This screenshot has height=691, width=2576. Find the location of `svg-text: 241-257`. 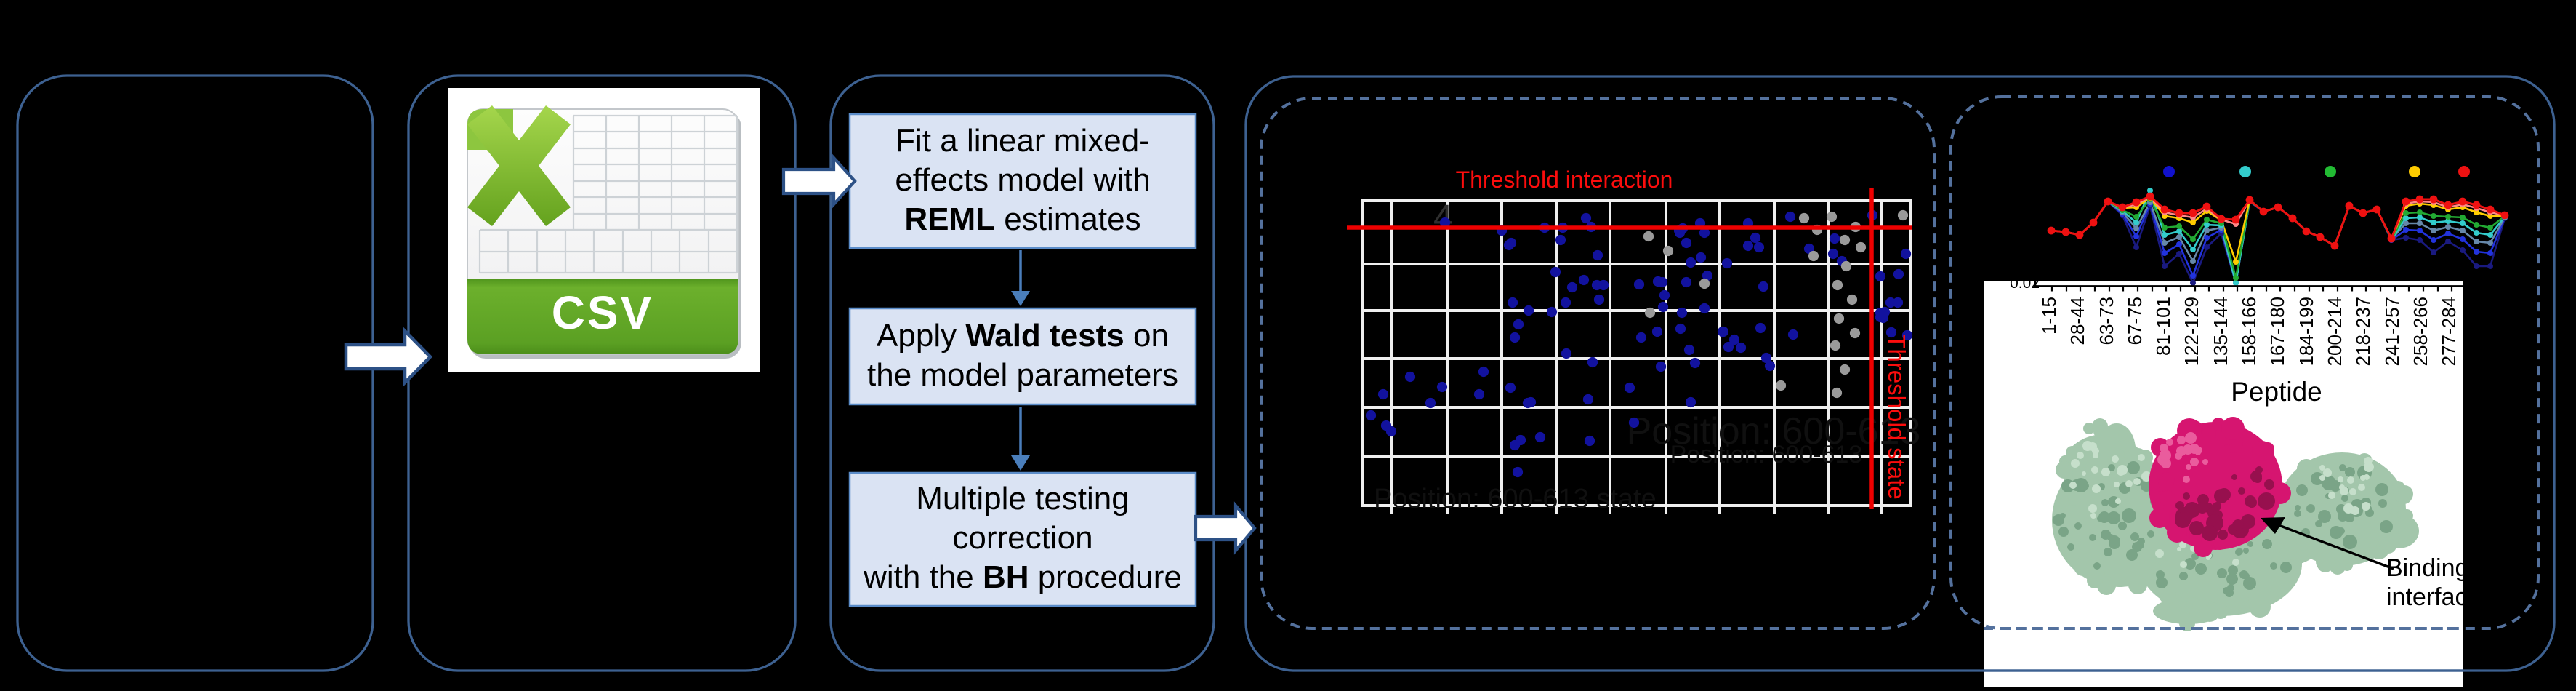

svg-text: 241-257 is located at coordinates (2392, 331).